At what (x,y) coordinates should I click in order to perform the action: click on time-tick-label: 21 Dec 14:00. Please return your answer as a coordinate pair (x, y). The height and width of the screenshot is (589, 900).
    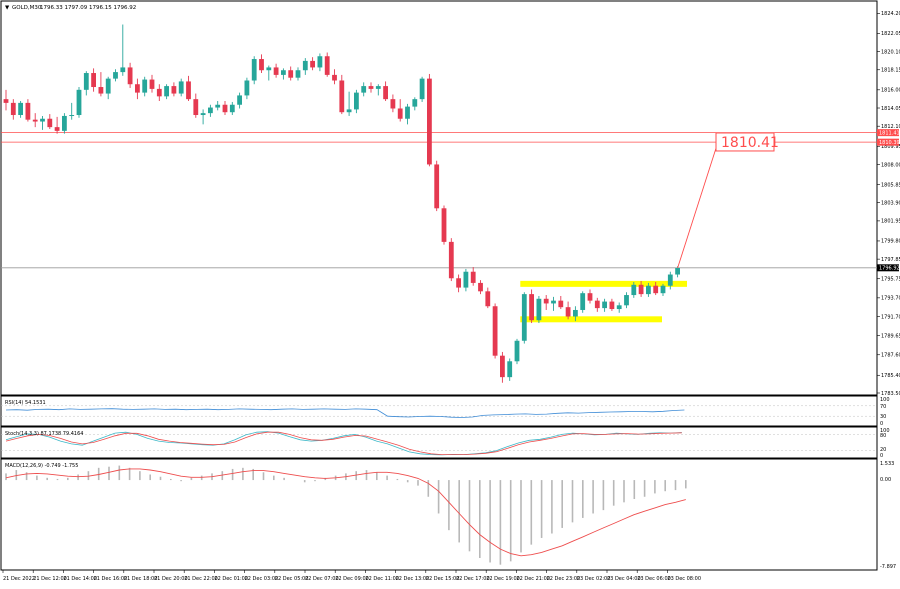
    Looking at the image, I should click on (80, 579).